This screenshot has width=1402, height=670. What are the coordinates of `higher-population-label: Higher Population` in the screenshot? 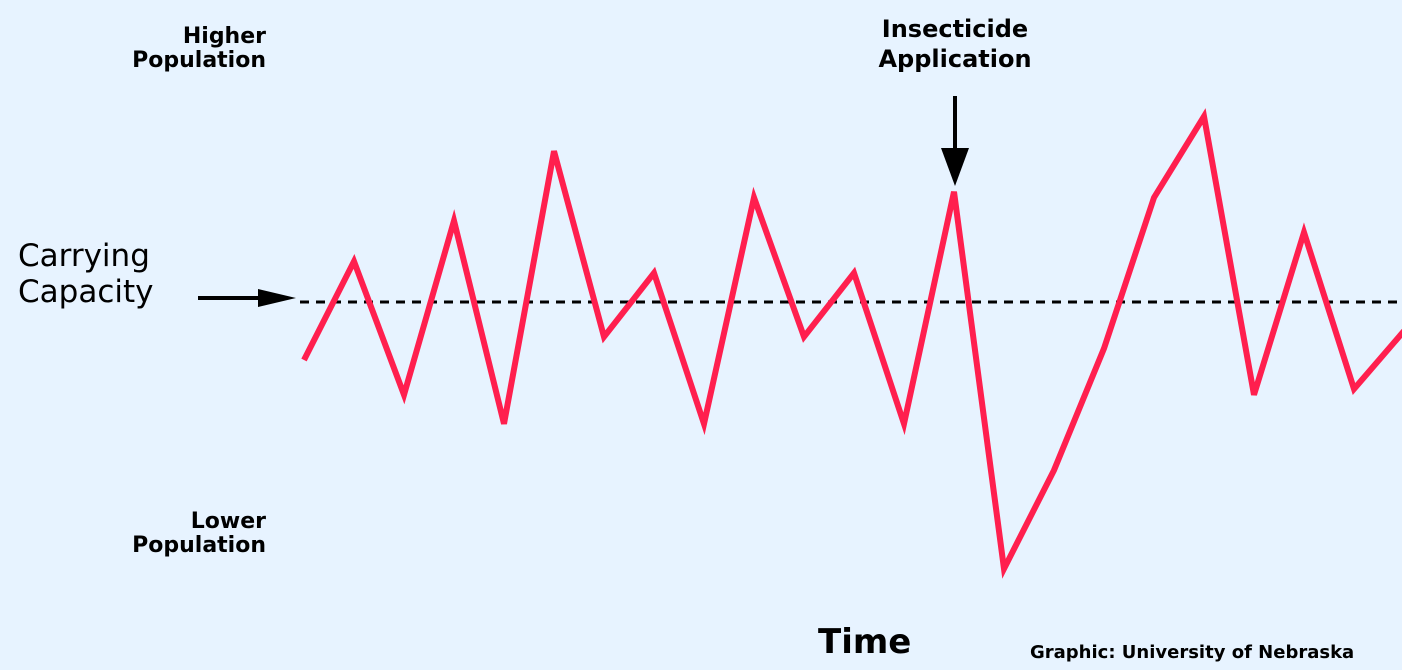 It's located at (163, 49).